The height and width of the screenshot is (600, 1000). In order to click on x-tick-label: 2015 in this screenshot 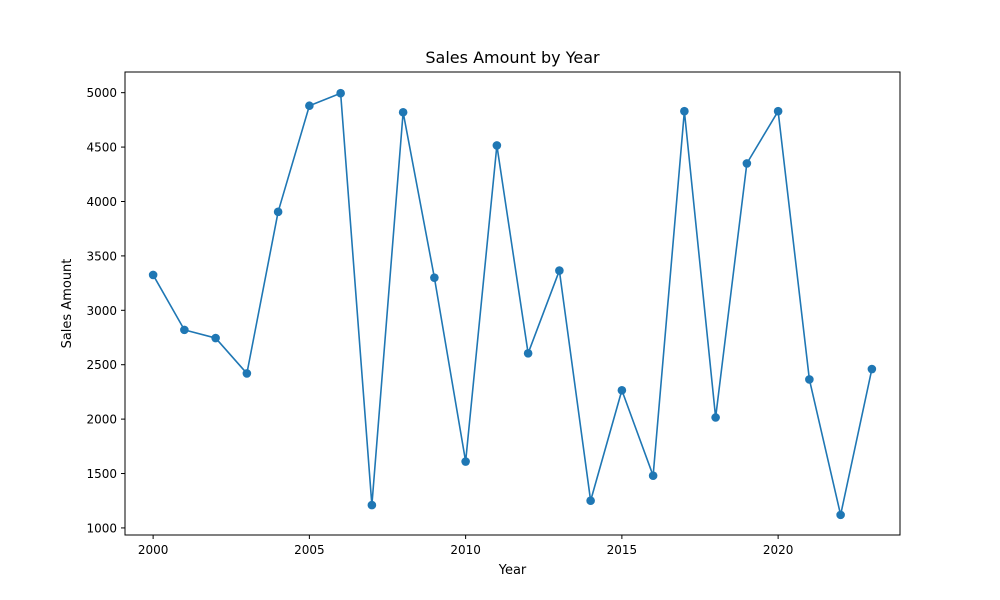, I will do `click(622, 550)`.